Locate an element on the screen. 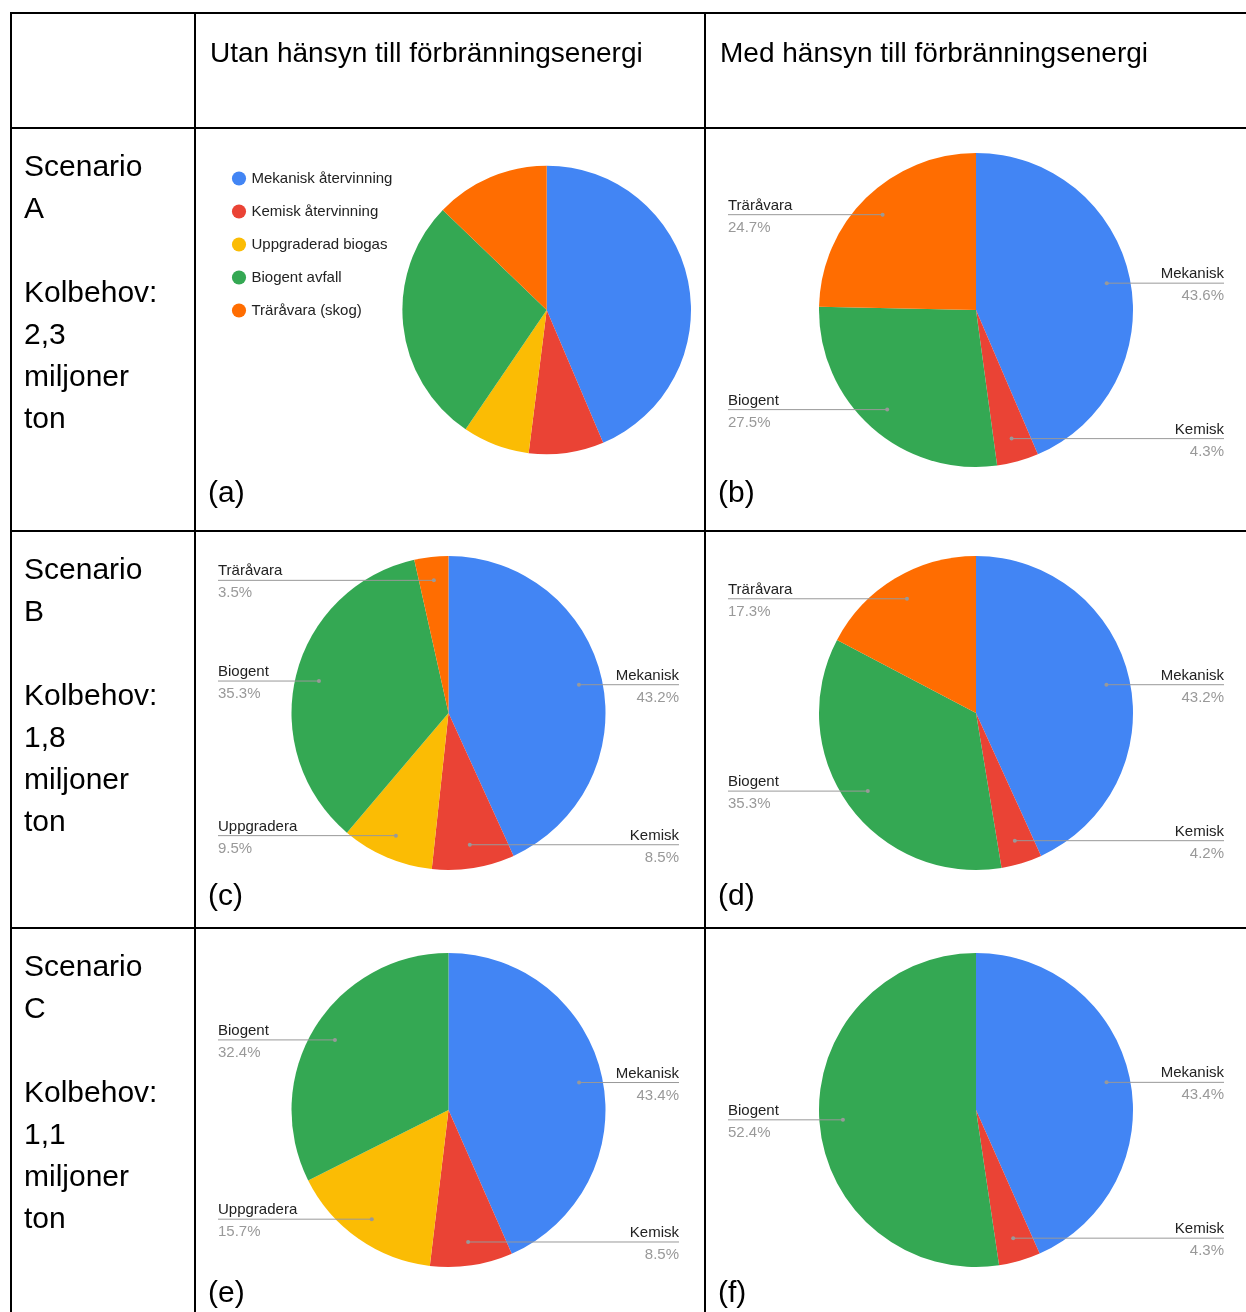  data-label: 4.2% is located at coordinates (1206, 852).